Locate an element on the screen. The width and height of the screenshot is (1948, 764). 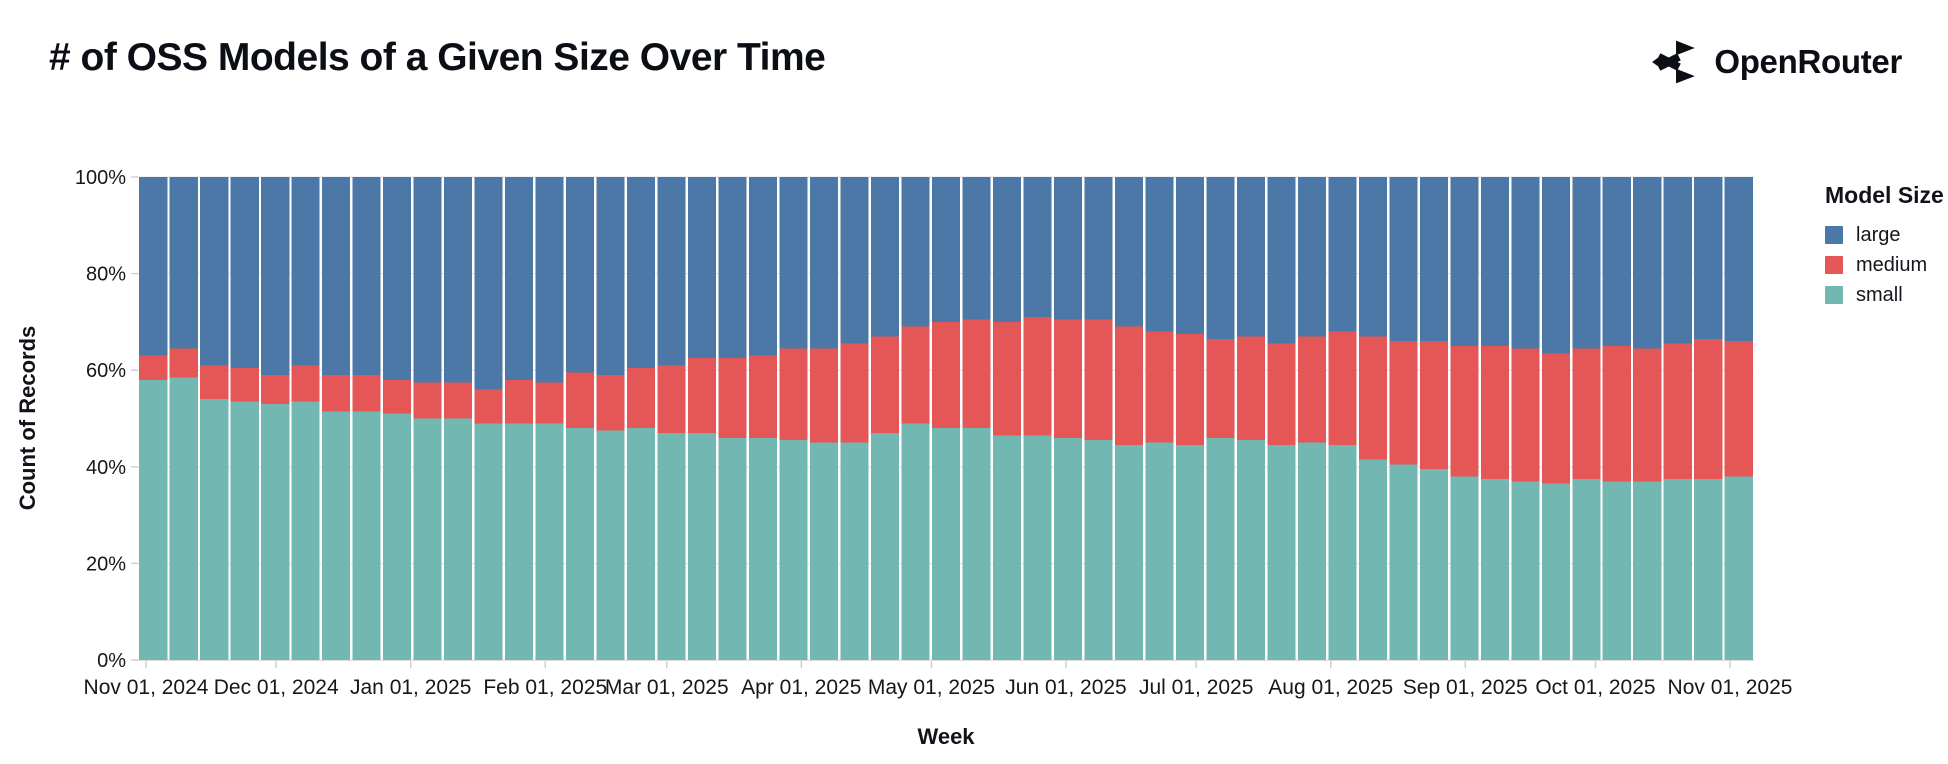
openrouter-logo-text: OpenRouter is located at coordinates (1808, 61).